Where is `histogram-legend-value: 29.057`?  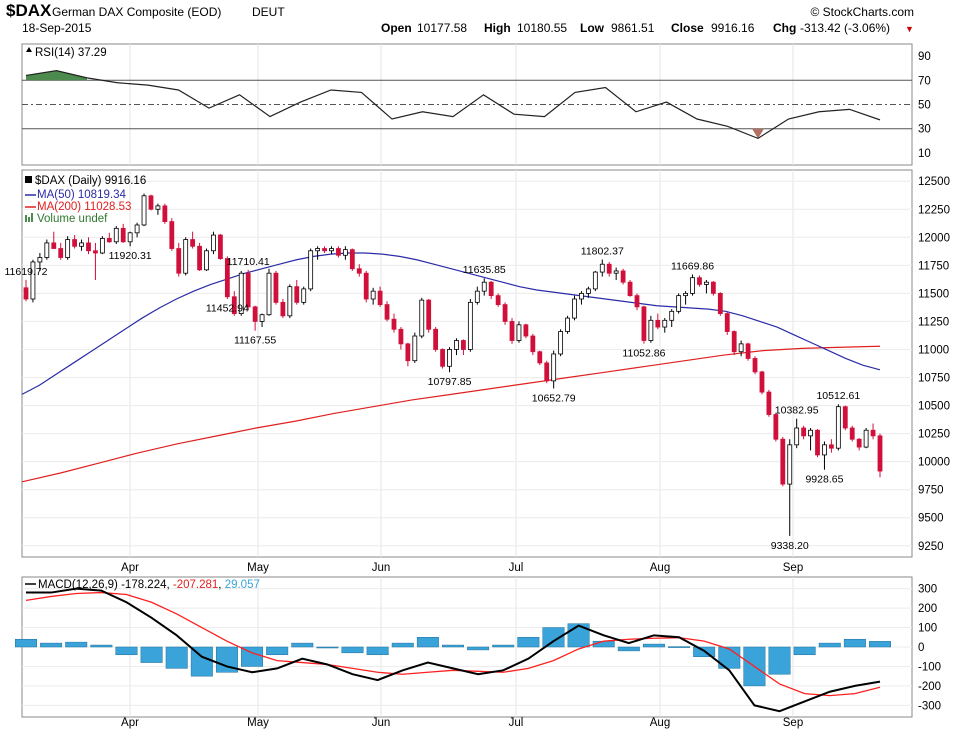
histogram-legend-value: 29.057 is located at coordinates (242, 585).